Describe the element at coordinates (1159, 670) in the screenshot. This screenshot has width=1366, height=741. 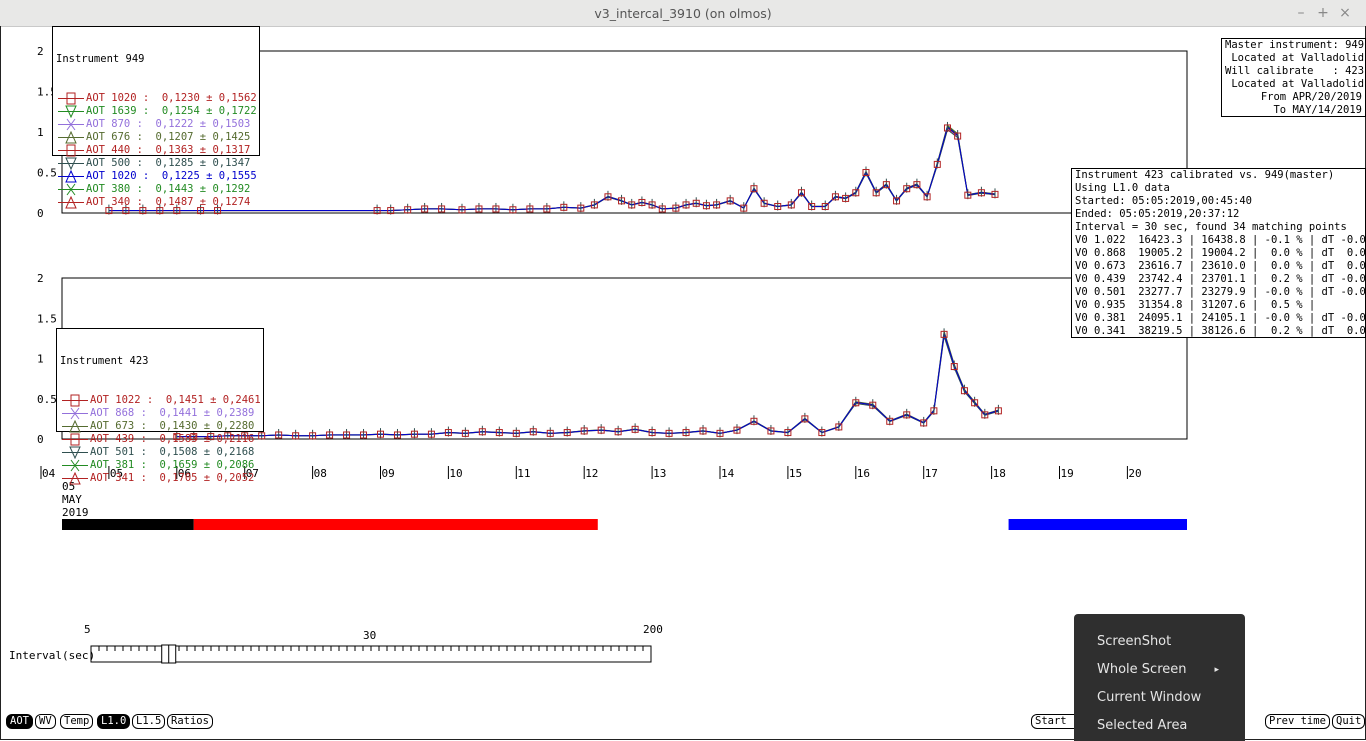
I see `menu-item-whole-screen: Whole Screen ▸` at that location.